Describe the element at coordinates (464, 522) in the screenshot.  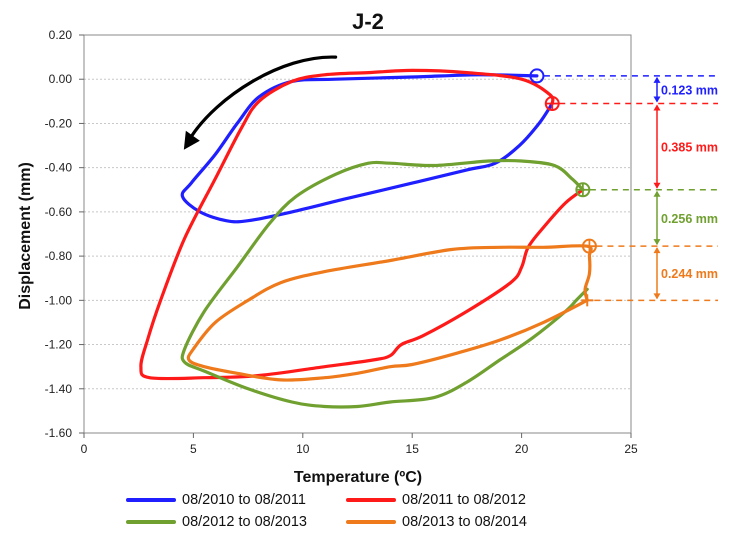
I see `legend-label-series-4: 08/2013 to 08/2014` at that location.